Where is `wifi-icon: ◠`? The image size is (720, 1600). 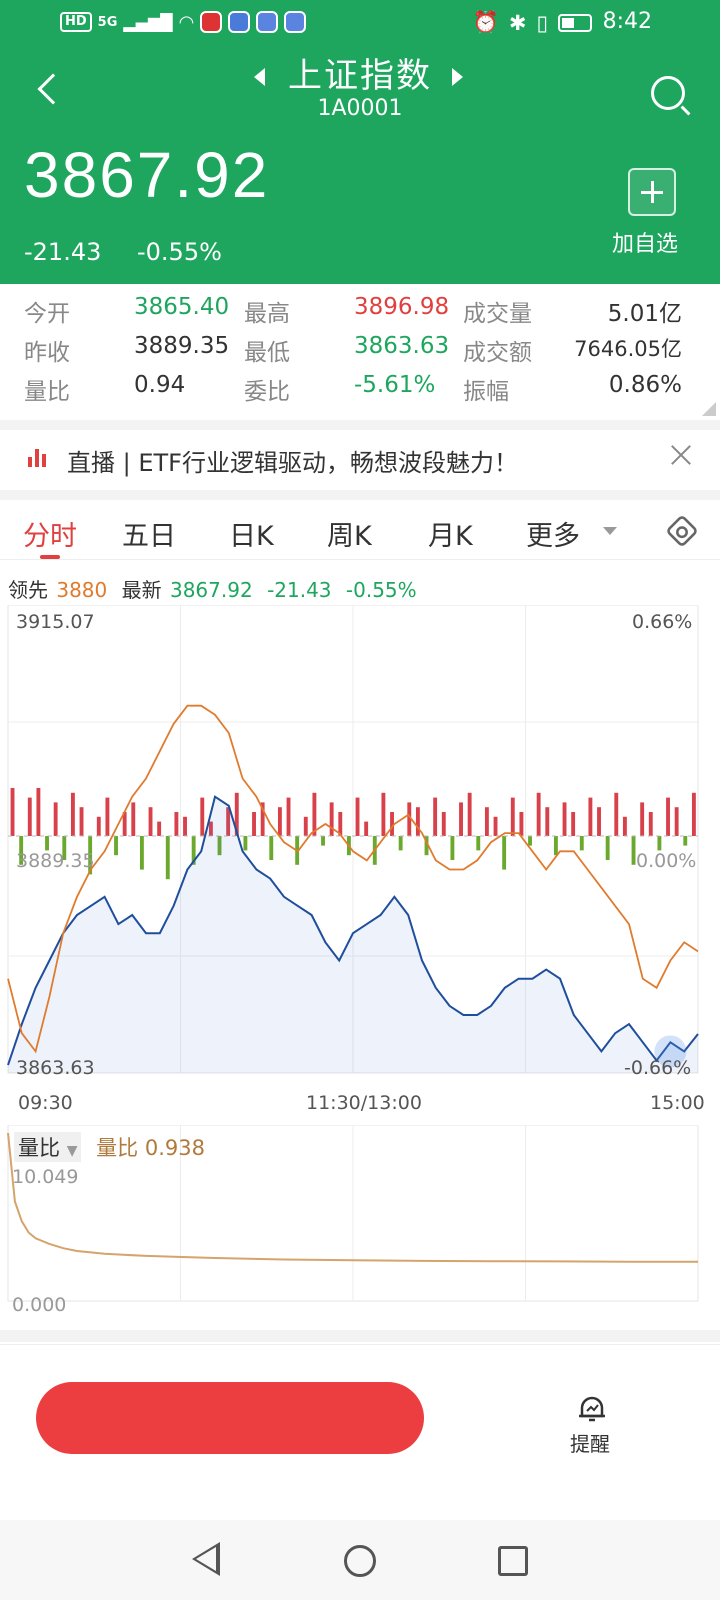 wifi-icon: ◠ is located at coordinates (186, 22).